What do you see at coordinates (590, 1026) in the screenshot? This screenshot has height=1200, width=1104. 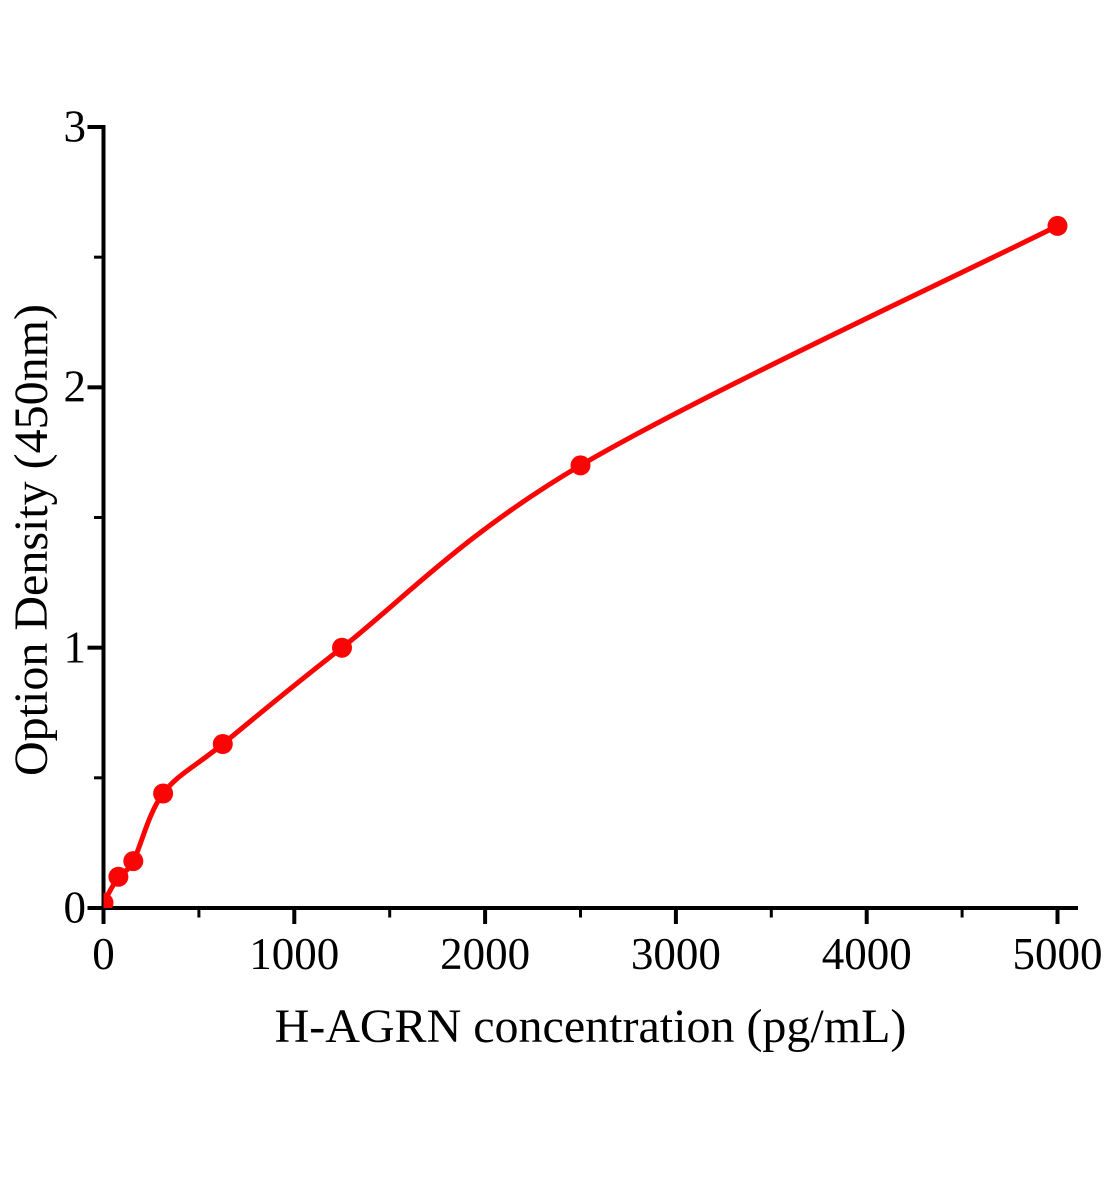 I see `x-axis-title: H-AGRN concentration (pg/mL)` at bounding box center [590, 1026].